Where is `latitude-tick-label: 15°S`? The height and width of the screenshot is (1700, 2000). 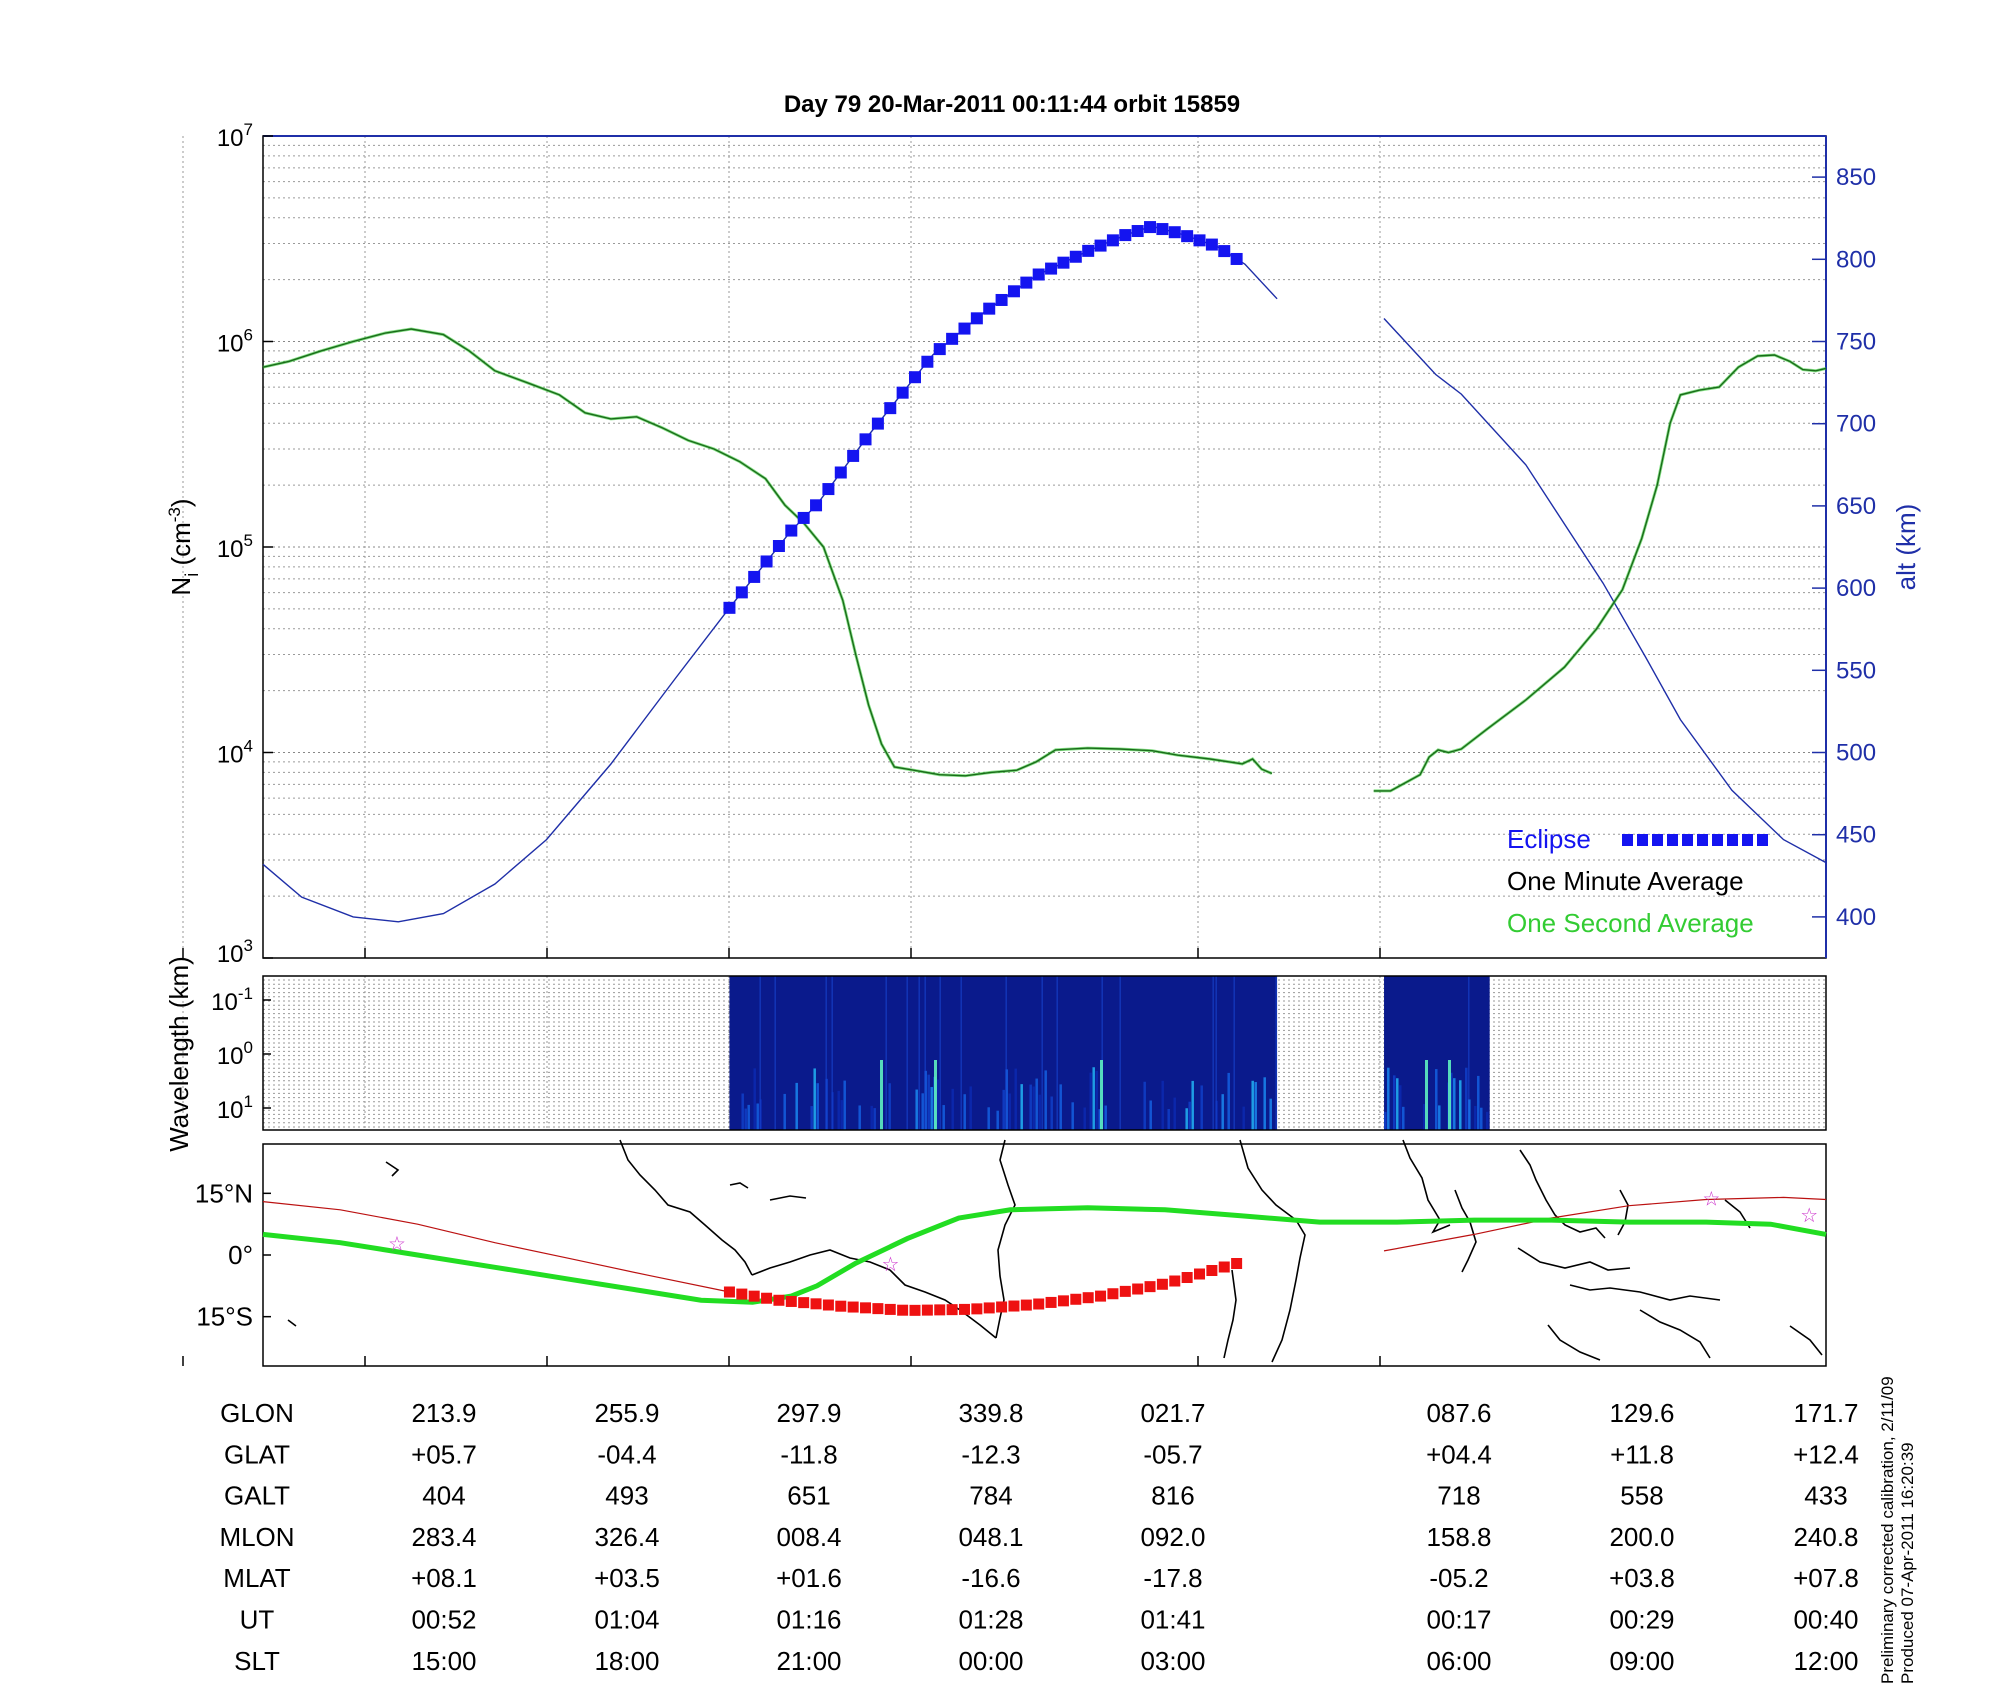
latitude-tick-label: 15°S is located at coordinates (224, 1317).